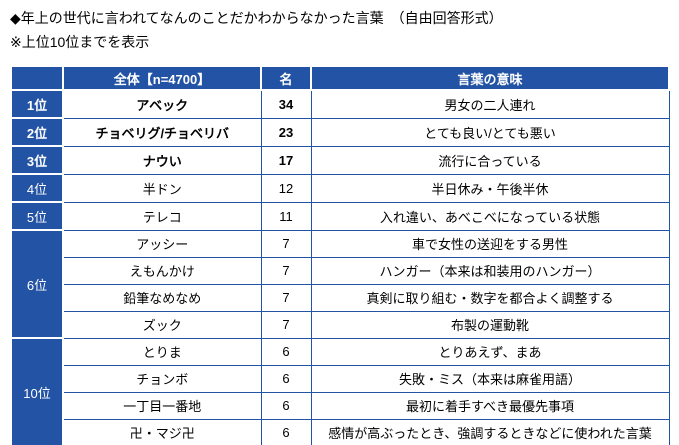 The height and width of the screenshot is (445, 679). I want to click on rank-cell: 6位, so click(37, 284).